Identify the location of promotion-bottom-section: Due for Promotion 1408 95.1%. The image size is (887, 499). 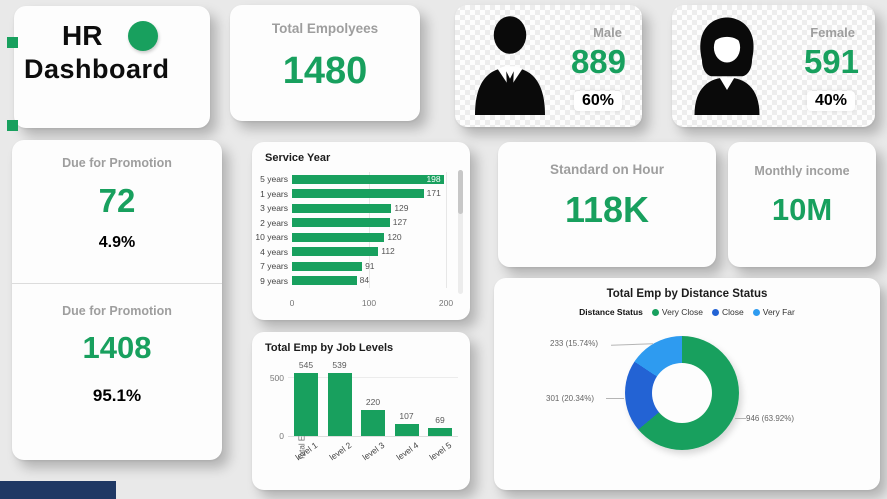
(117, 345).